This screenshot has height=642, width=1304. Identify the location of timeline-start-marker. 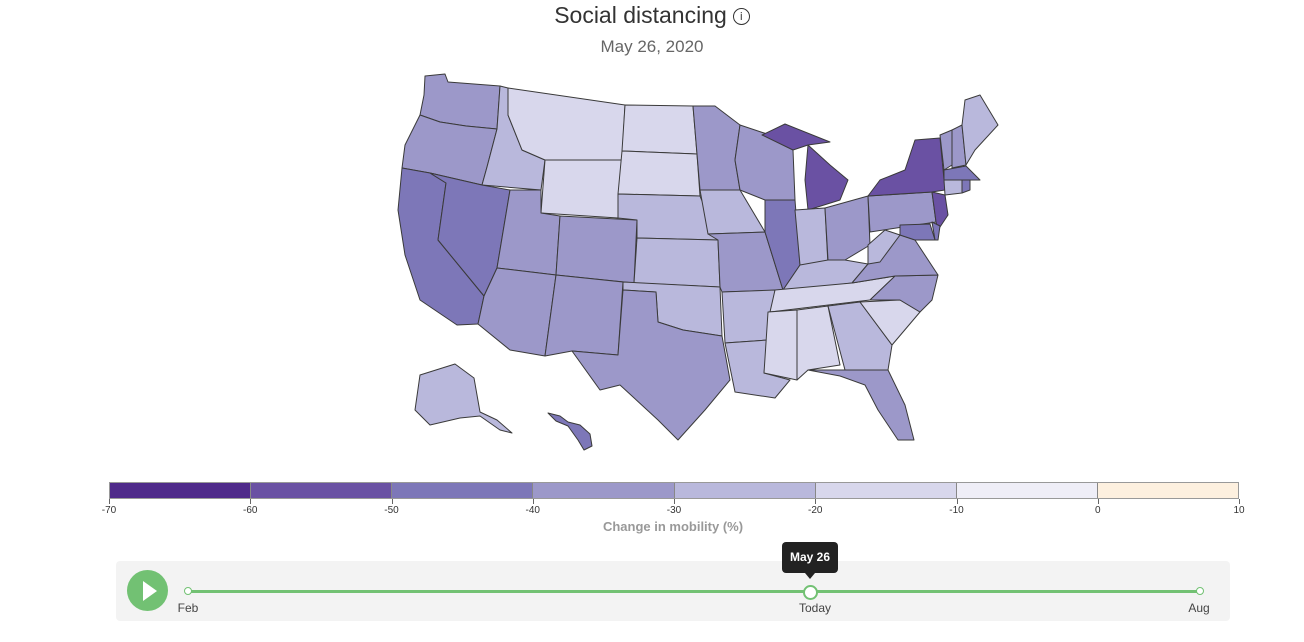
(188, 591).